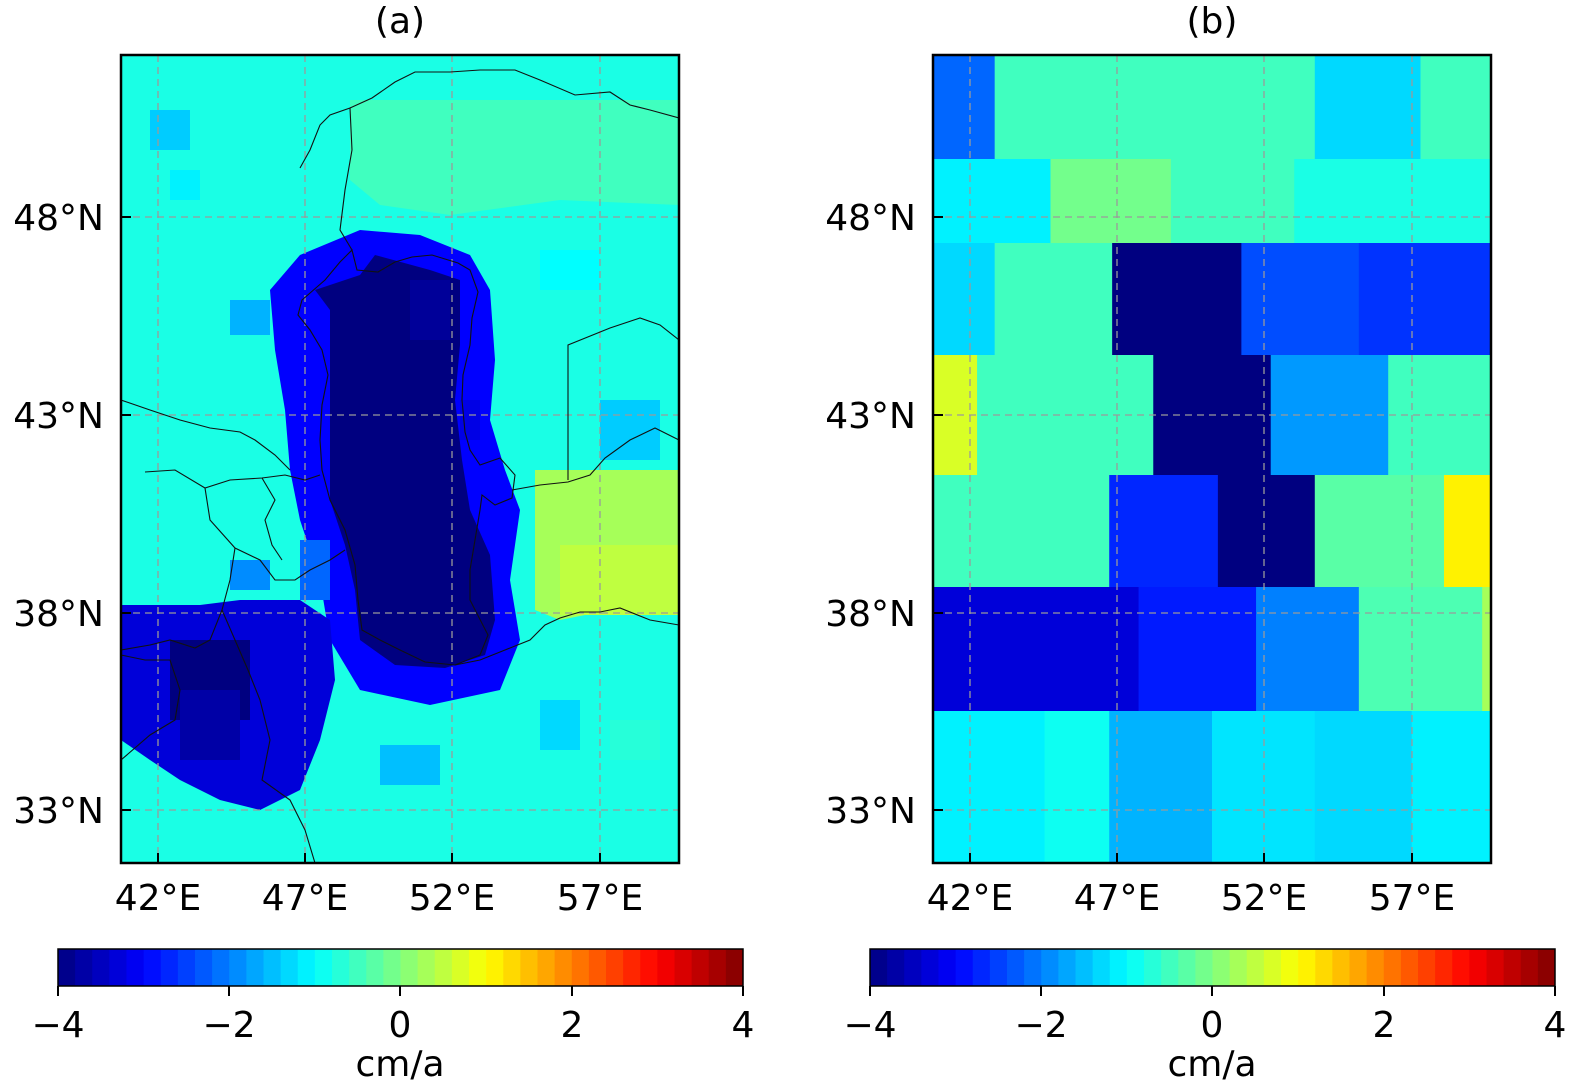 The width and height of the screenshot is (1578, 1089). I want to click on panel-b-colorbar-tick-label: −2, so click(1040, 1025).